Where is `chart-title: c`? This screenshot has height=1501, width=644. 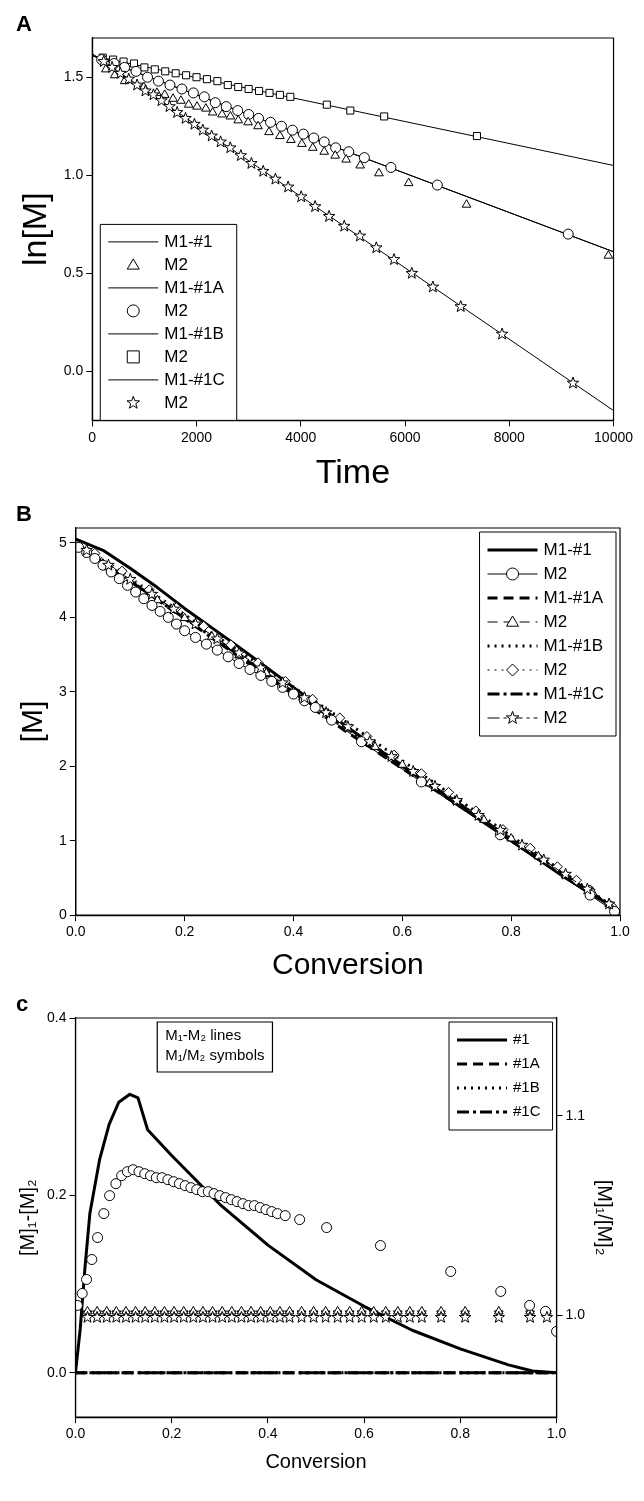 chart-title: c is located at coordinates (22, 1004).